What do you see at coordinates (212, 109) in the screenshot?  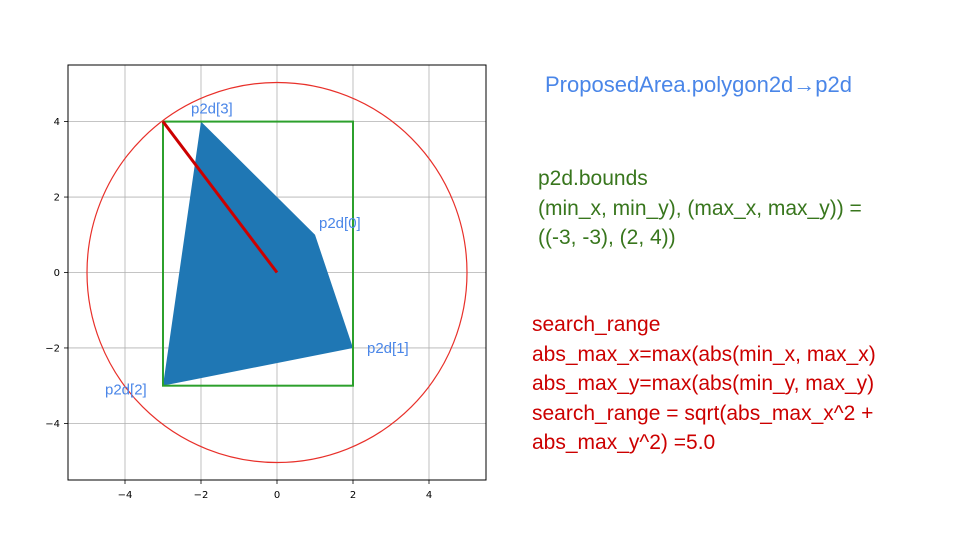 I see `vertex-label: p2d[3]` at bounding box center [212, 109].